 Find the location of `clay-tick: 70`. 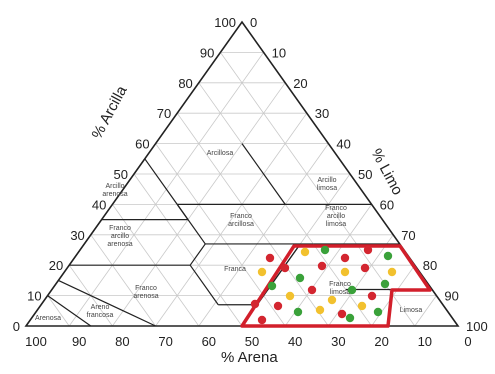

clay-tick: 70 is located at coordinates (164, 113).